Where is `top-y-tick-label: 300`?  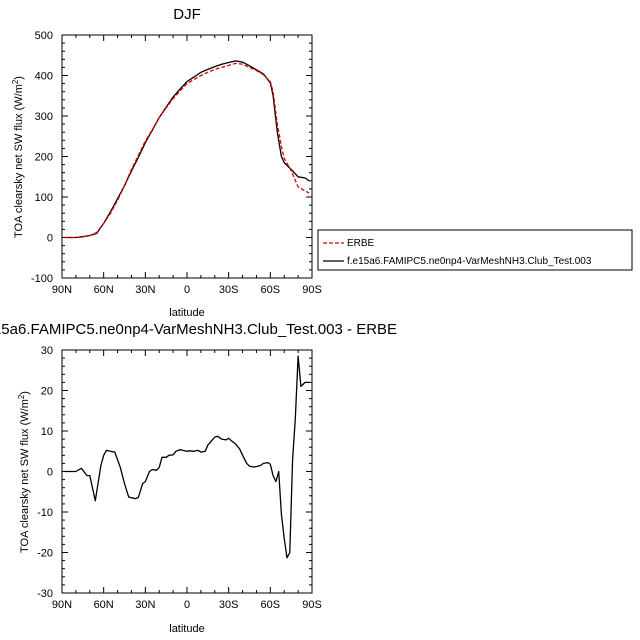 top-y-tick-label: 300 is located at coordinates (44, 117).